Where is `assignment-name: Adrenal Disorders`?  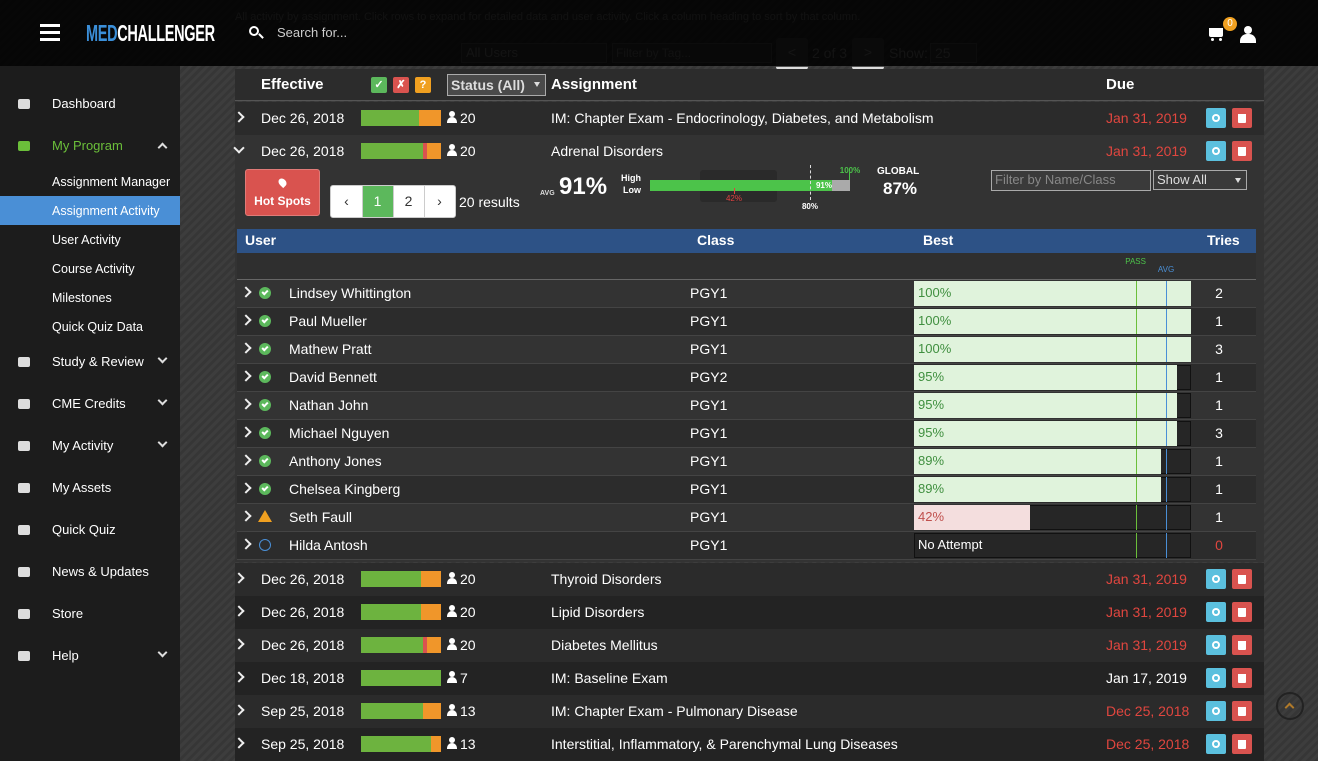 assignment-name: Adrenal Disorders is located at coordinates (607, 151).